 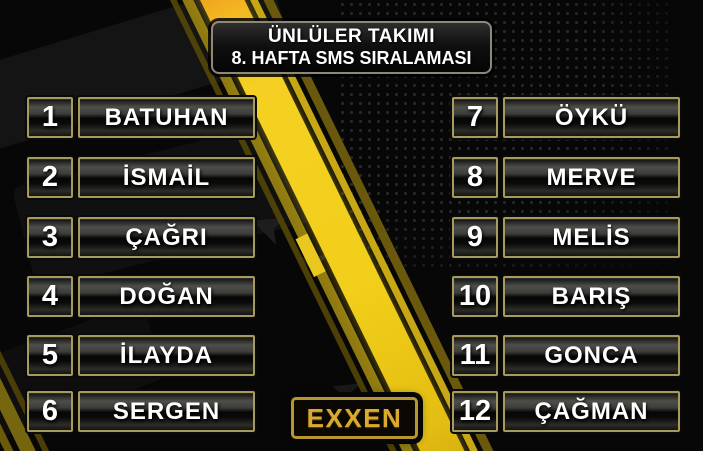 I want to click on ranking-row: 10 BARIŞ, so click(x=566, y=296).